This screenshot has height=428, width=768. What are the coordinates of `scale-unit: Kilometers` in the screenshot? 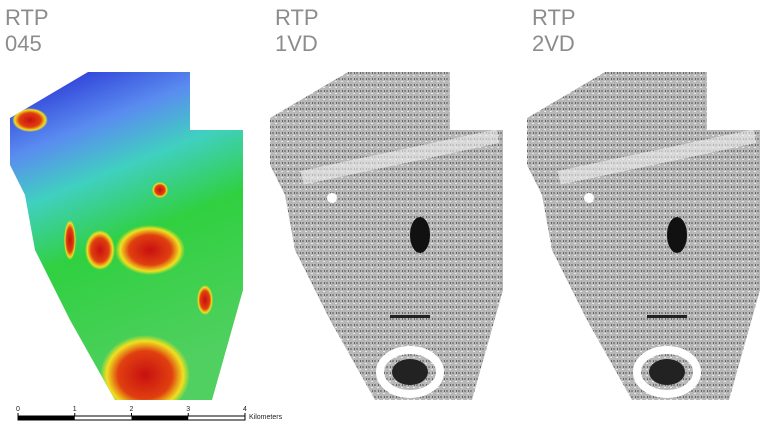 It's located at (266, 417).